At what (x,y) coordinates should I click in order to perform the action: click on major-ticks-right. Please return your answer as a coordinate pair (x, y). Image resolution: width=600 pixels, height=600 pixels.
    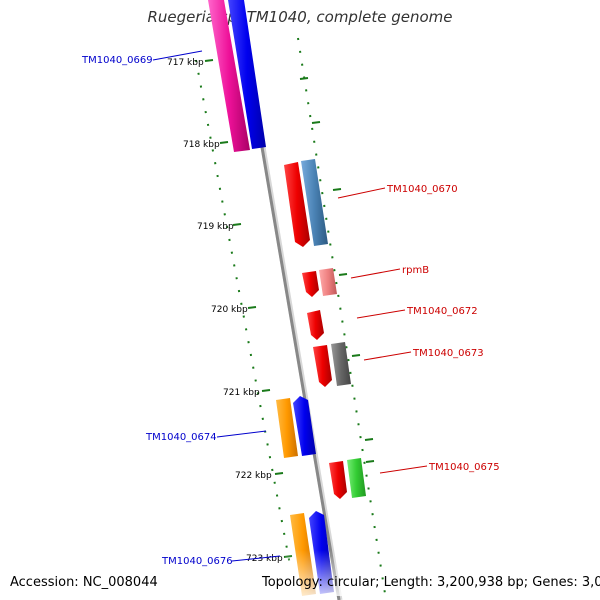
    Looking at the image, I should click on (337, 270).